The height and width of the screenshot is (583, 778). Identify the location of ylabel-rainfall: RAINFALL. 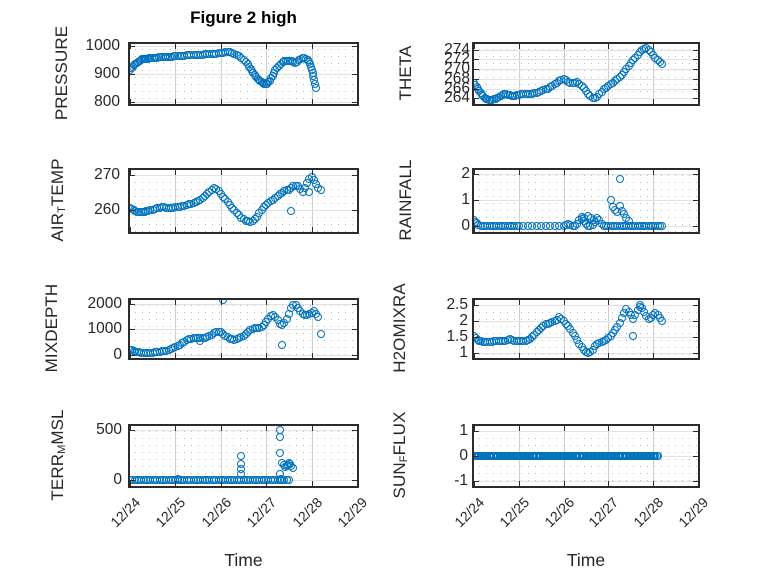
(405, 200).